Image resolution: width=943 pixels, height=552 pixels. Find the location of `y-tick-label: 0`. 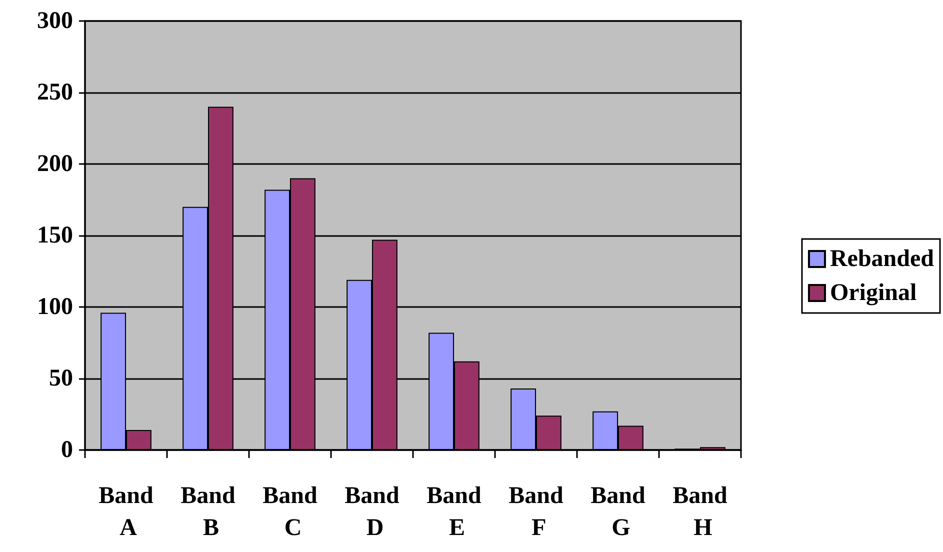

y-tick-label: 0 is located at coordinates (67, 450).